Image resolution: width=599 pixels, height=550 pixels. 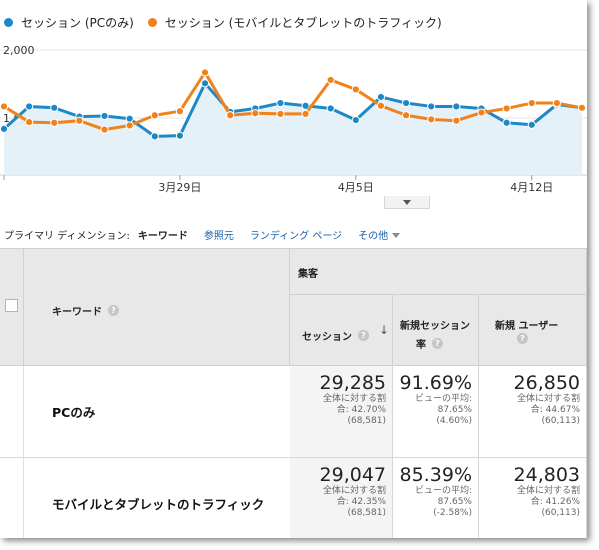 What do you see at coordinates (77, 22) in the screenshot?
I see `legend-label-pc: セッション (PCのみ)` at bounding box center [77, 22].